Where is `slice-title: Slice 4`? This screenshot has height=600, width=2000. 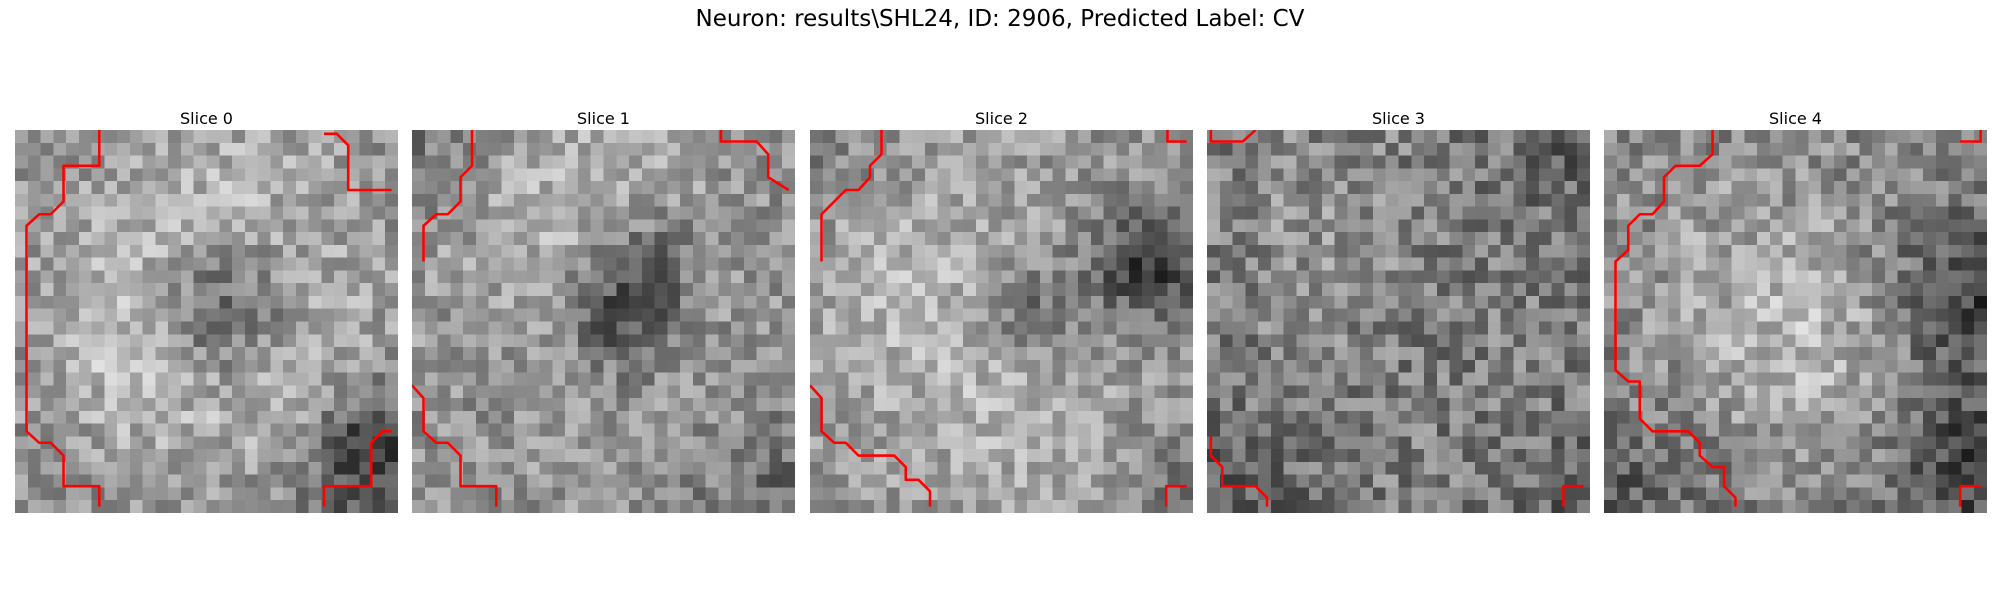 slice-title: Slice 4 is located at coordinates (1795, 118).